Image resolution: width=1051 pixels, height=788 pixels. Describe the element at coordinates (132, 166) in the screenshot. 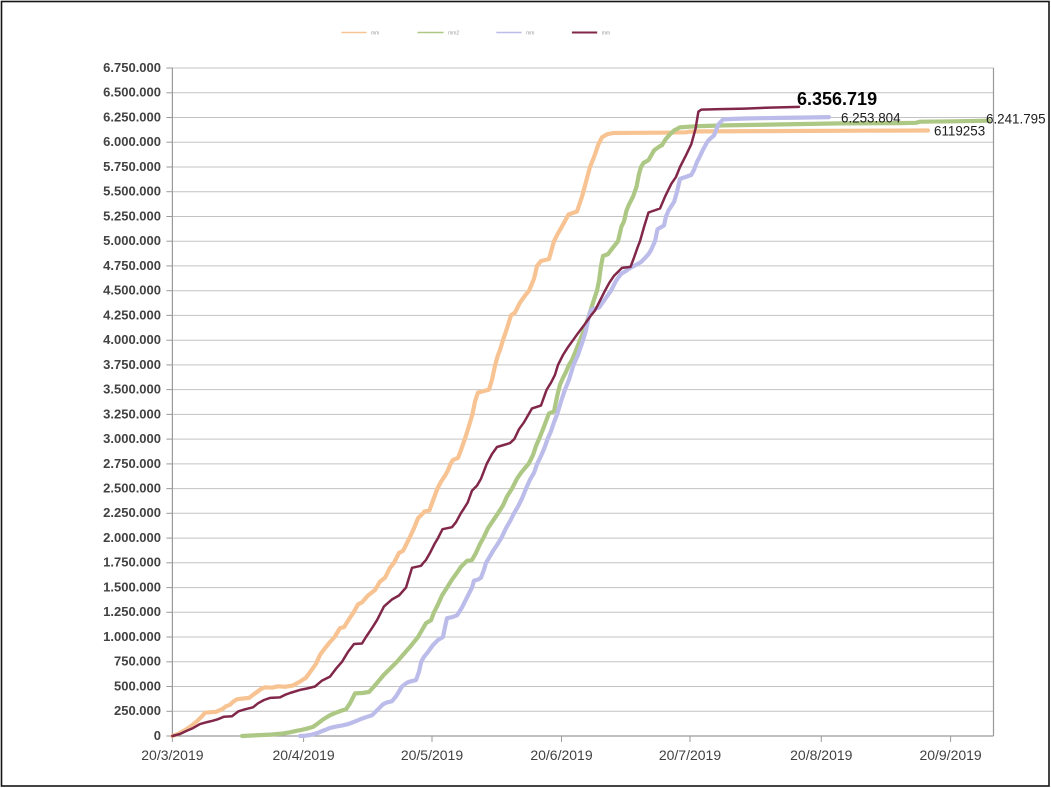

I see `svg-text: 5.750.000` at that location.